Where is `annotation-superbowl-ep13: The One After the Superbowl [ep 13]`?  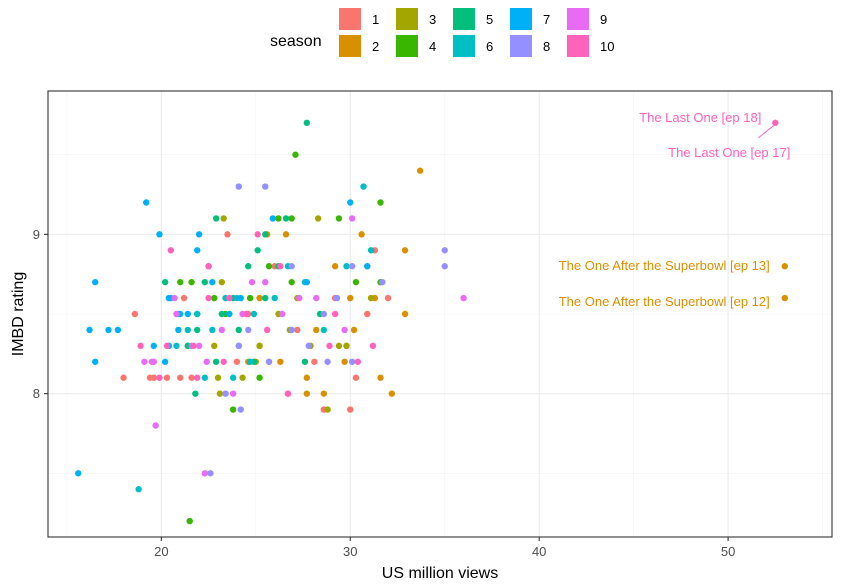
annotation-superbowl-ep13: The One After the Superbowl [ep 13] is located at coordinates (664, 265).